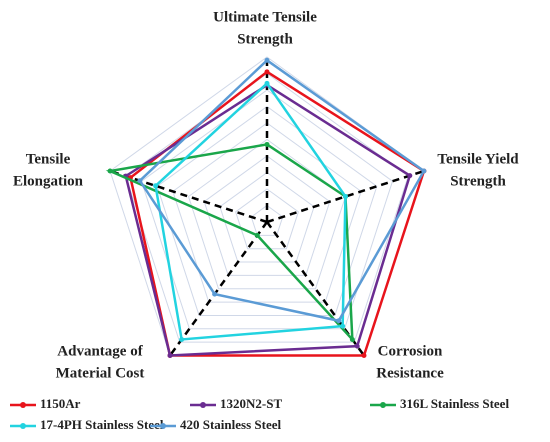 The image size is (550, 442). Describe the element at coordinates (100, 373) in the screenshot. I see `axis-label: Material Cost` at that location.